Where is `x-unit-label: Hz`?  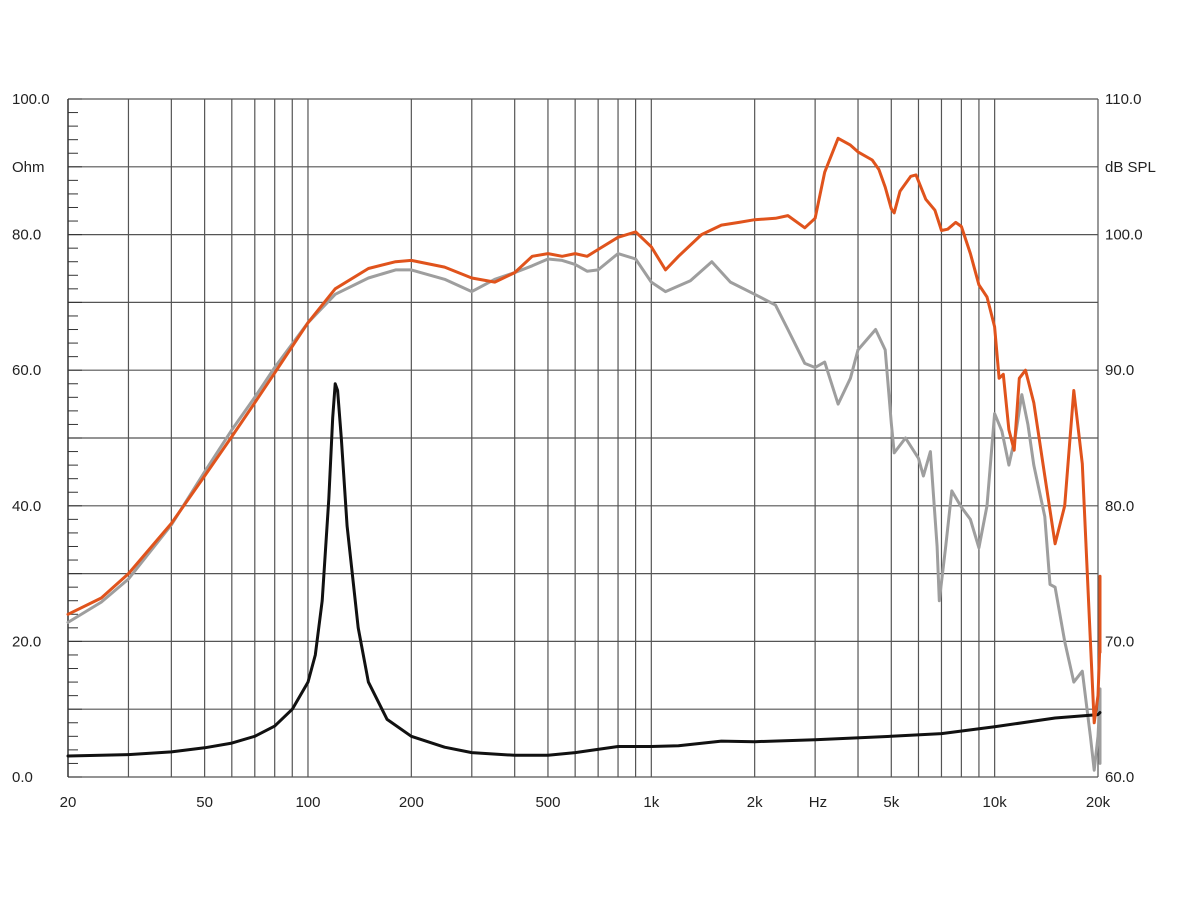 x-unit-label: Hz is located at coordinates (818, 802).